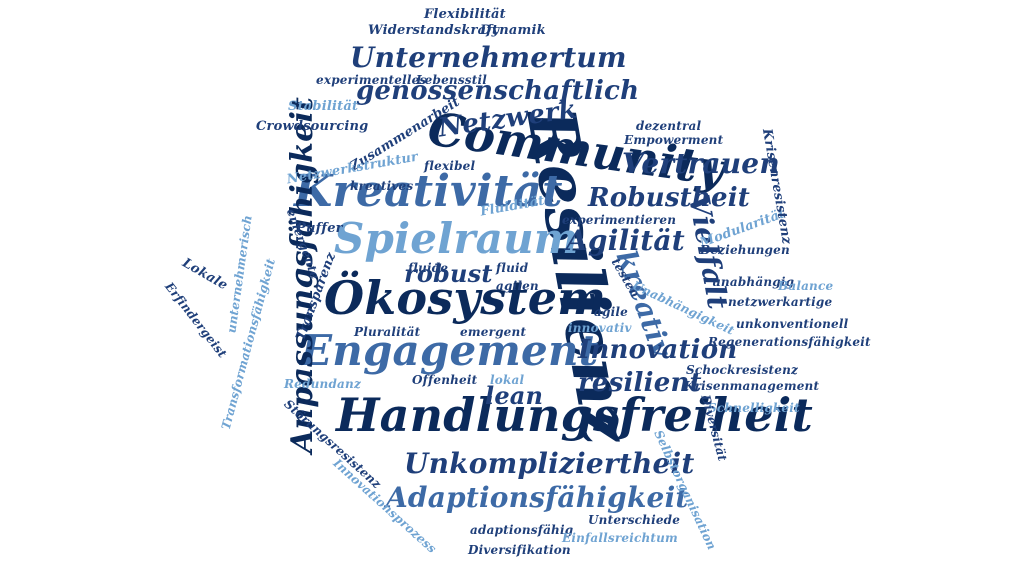  What do you see at coordinates (205, 274) in the screenshot?
I see `word-lokale: Lokale` at bounding box center [205, 274].